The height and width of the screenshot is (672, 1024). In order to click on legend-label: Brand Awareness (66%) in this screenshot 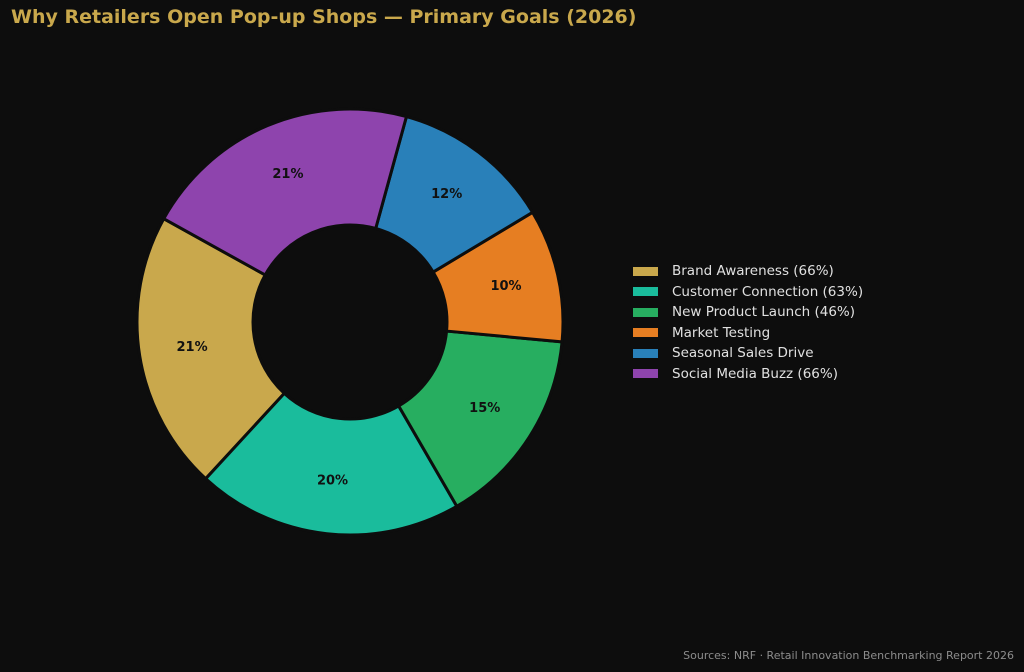, I will do `click(753, 271)`.